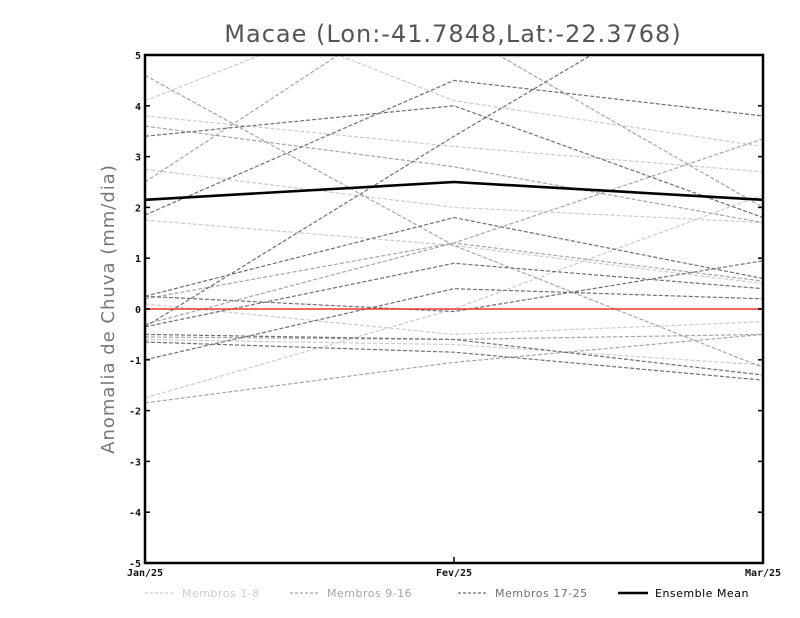 The height and width of the screenshot is (618, 800). What do you see at coordinates (145, 573) in the screenshot?
I see `x-tick-label: Jan/25` at bounding box center [145, 573].